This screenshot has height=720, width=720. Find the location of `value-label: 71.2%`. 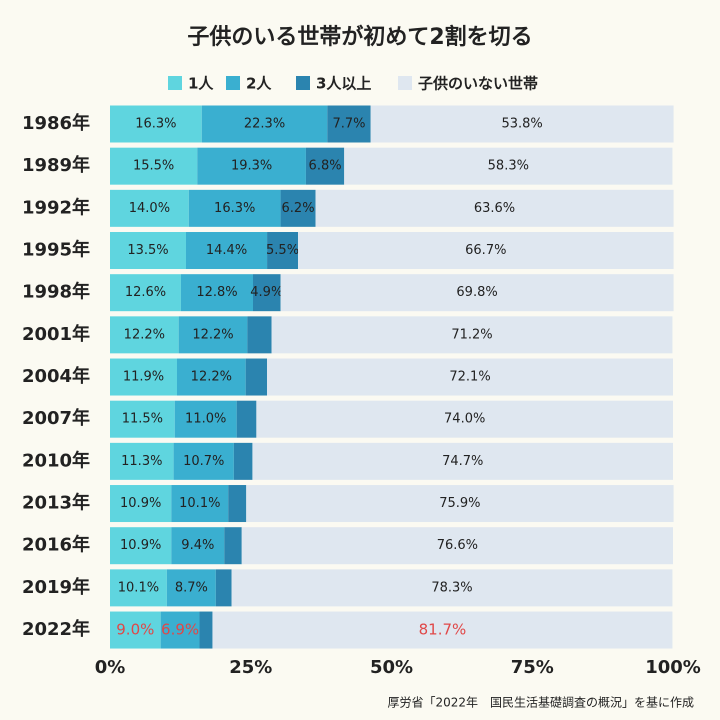

value-label: 71.2% is located at coordinates (471, 334).